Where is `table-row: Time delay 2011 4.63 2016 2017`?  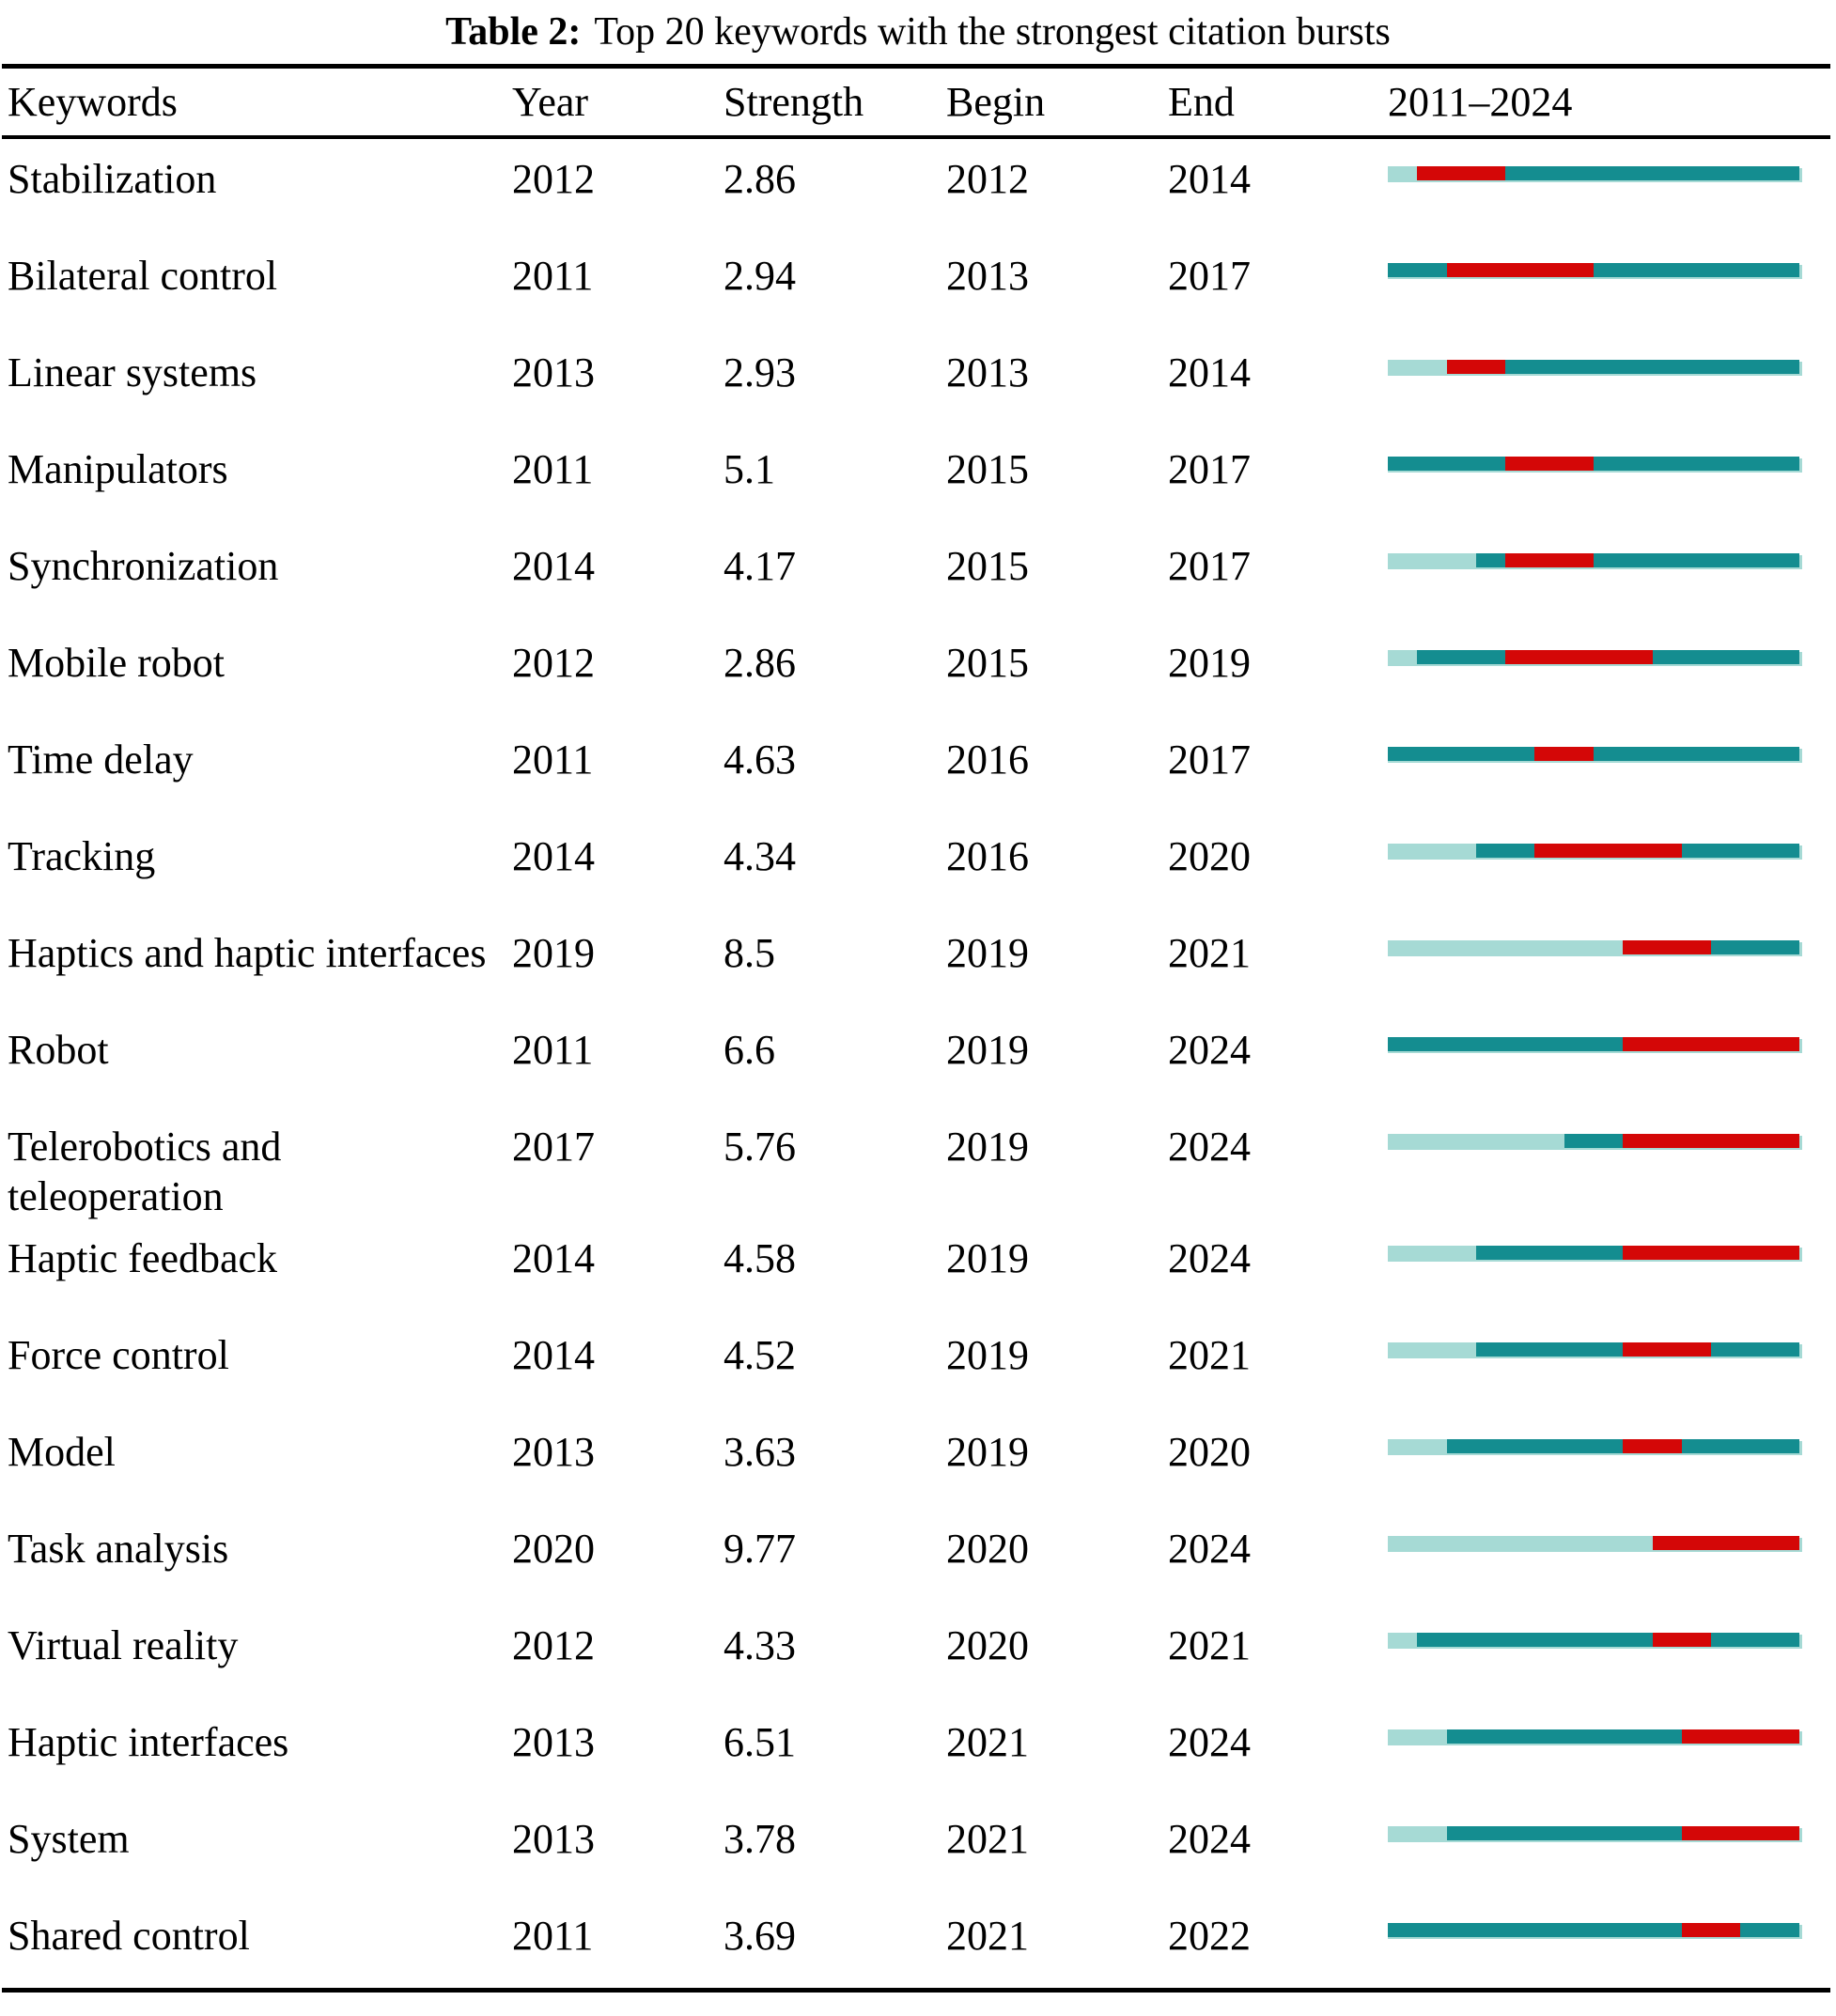 table-row: Time delay 2011 4.63 2016 2017 is located at coordinates (918, 783).